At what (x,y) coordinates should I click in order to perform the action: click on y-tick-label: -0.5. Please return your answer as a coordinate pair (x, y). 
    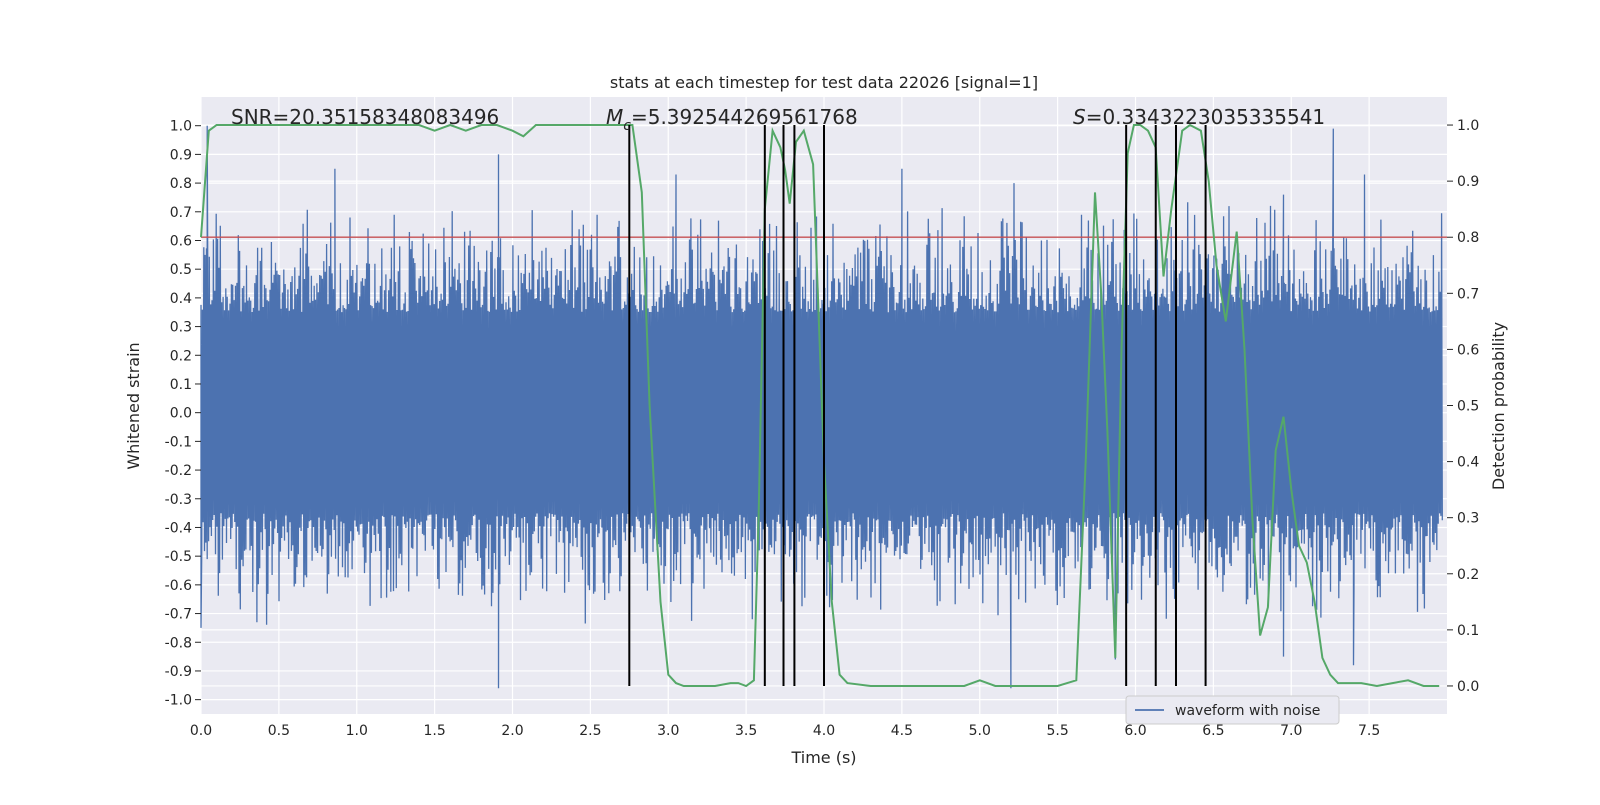
    Looking at the image, I should click on (178, 557).